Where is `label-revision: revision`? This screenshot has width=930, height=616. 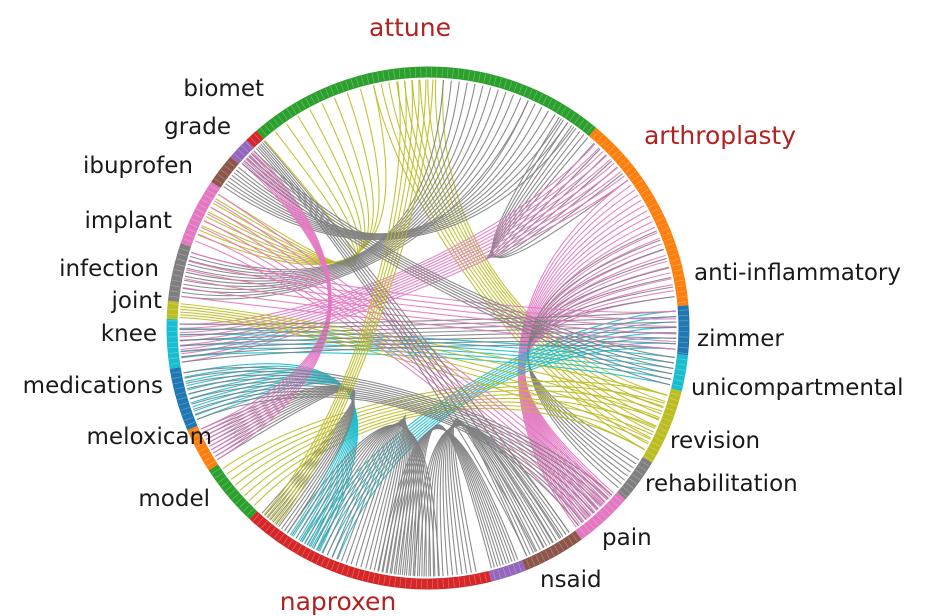
label-revision: revision is located at coordinates (715, 441).